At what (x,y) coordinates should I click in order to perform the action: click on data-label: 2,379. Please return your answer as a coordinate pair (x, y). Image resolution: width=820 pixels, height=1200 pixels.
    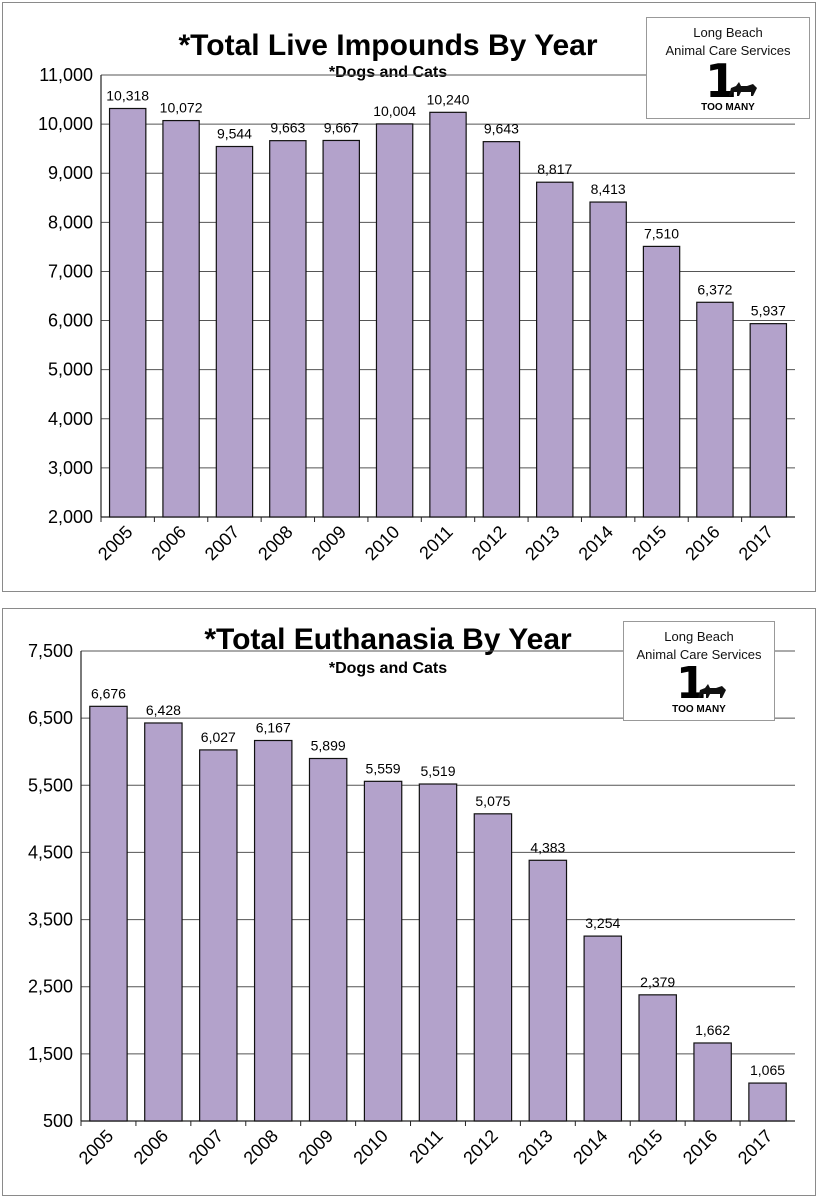
    Looking at the image, I should click on (657, 982).